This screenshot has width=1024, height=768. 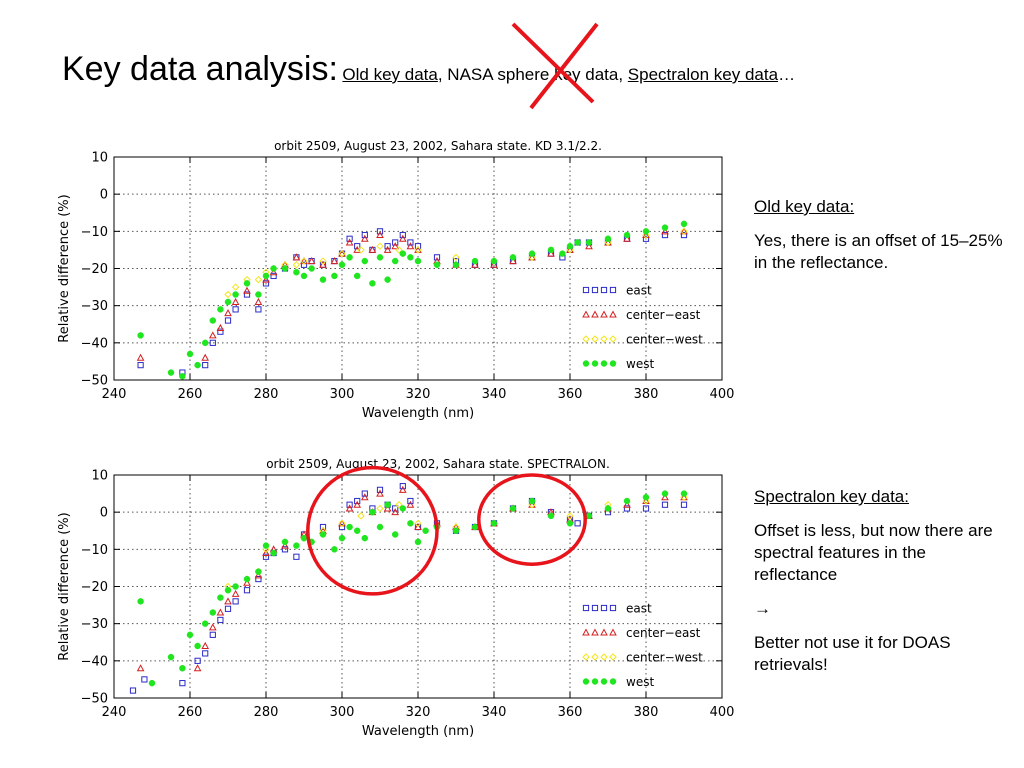 What do you see at coordinates (418, 394) in the screenshot?
I see `x-tick-label: 320` at bounding box center [418, 394].